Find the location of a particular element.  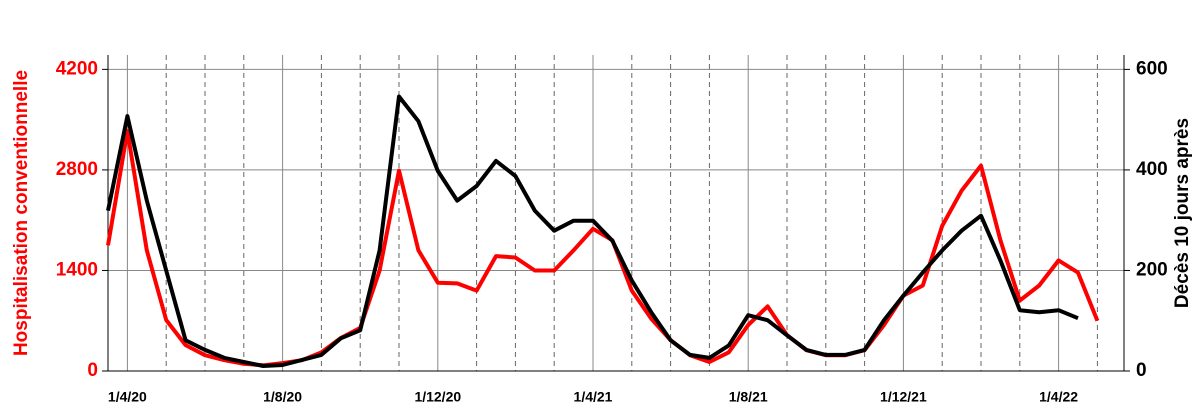

y-axis-title: Hospitalisation conventionnelle is located at coordinates (21, 213).